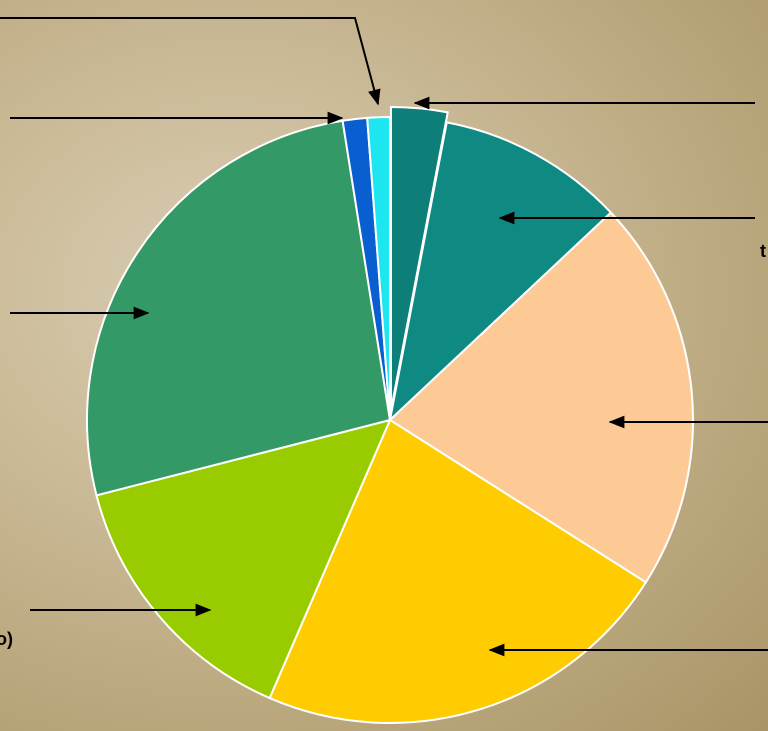 The width and height of the screenshot is (768, 731). I want to click on label-fragment: o), so click(6, 639).